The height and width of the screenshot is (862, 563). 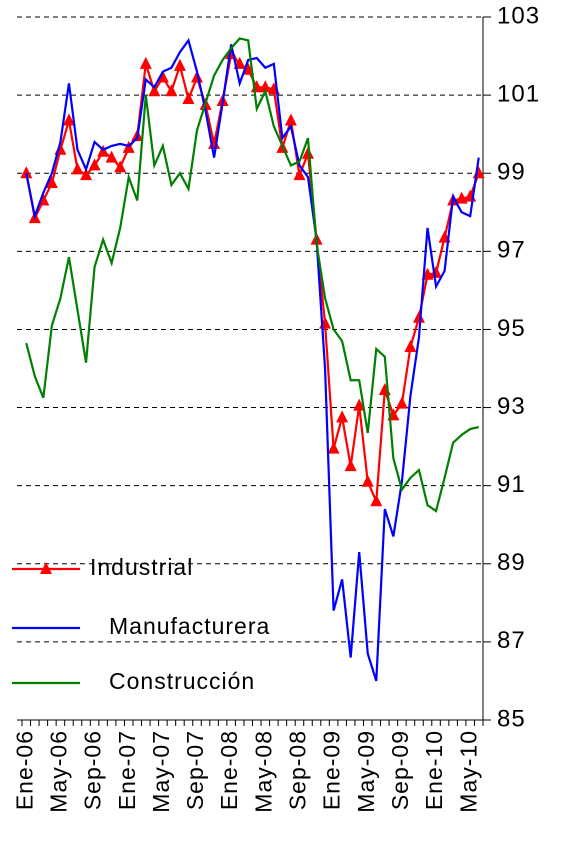 I want to click on y-tick-label: 99, so click(x=511, y=172).